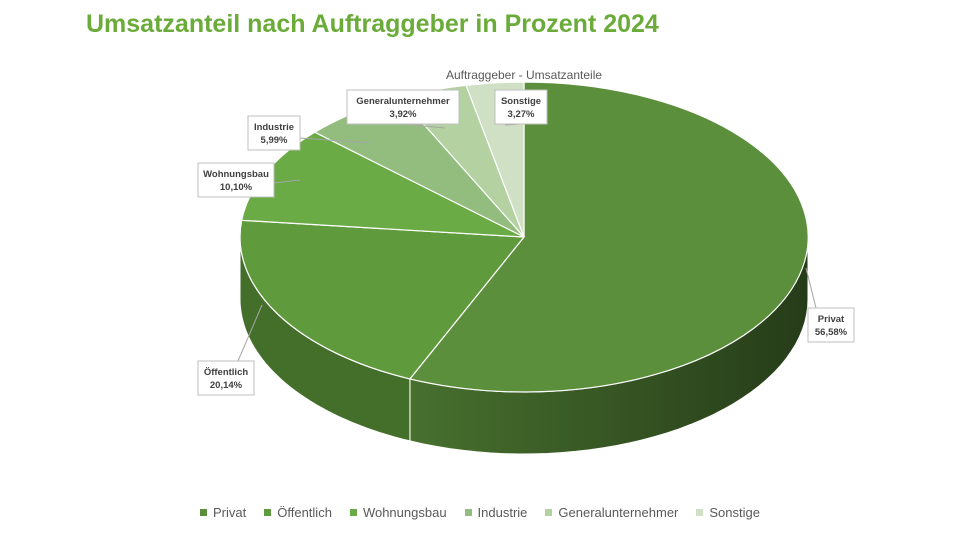 This screenshot has height=540, width=960. What do you see at coordinates (274, 127) in the screenshot?
I see `data-label-name: Industrie` at bounding box center [274, 127].